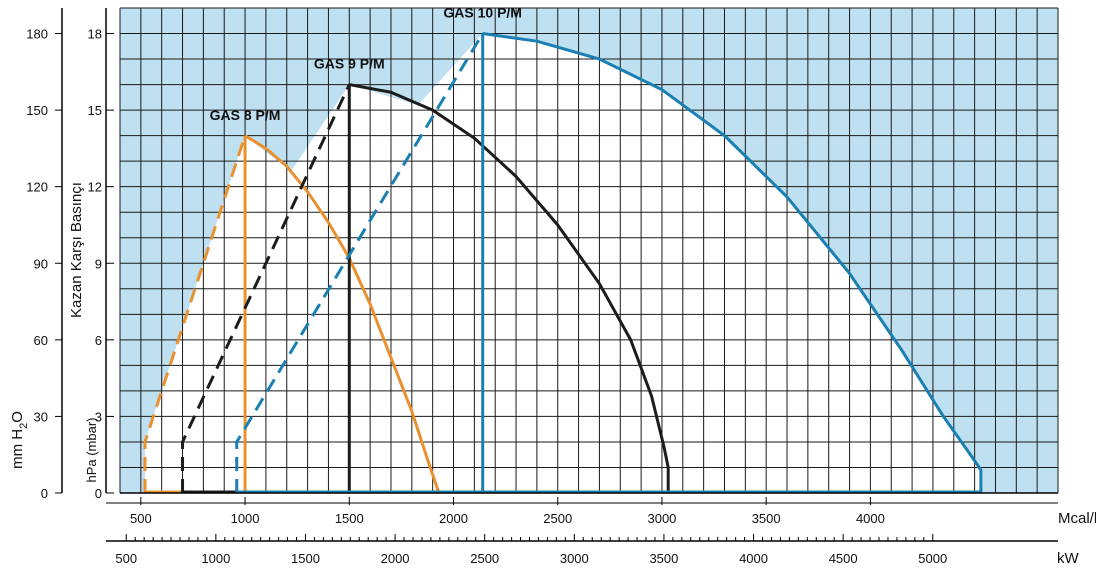 Image resolution: width=1096 pixels, height=568 pixels. Describe the element at coordinates (349, 518) in the screenshot. I see `x-mcal-tick-label: 1500` at that location.